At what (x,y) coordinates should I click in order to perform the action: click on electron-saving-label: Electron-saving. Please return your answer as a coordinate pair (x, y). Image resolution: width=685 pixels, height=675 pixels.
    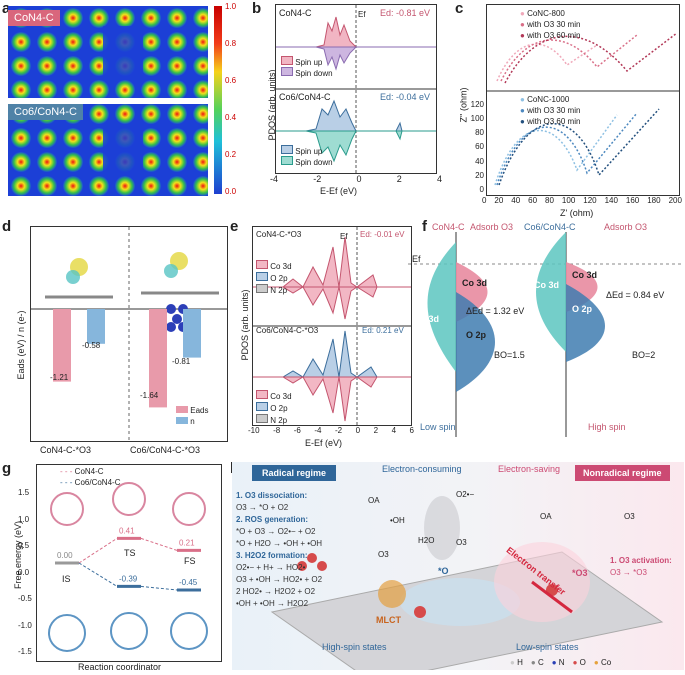
    Looking at the image, I should click on (529, 469).